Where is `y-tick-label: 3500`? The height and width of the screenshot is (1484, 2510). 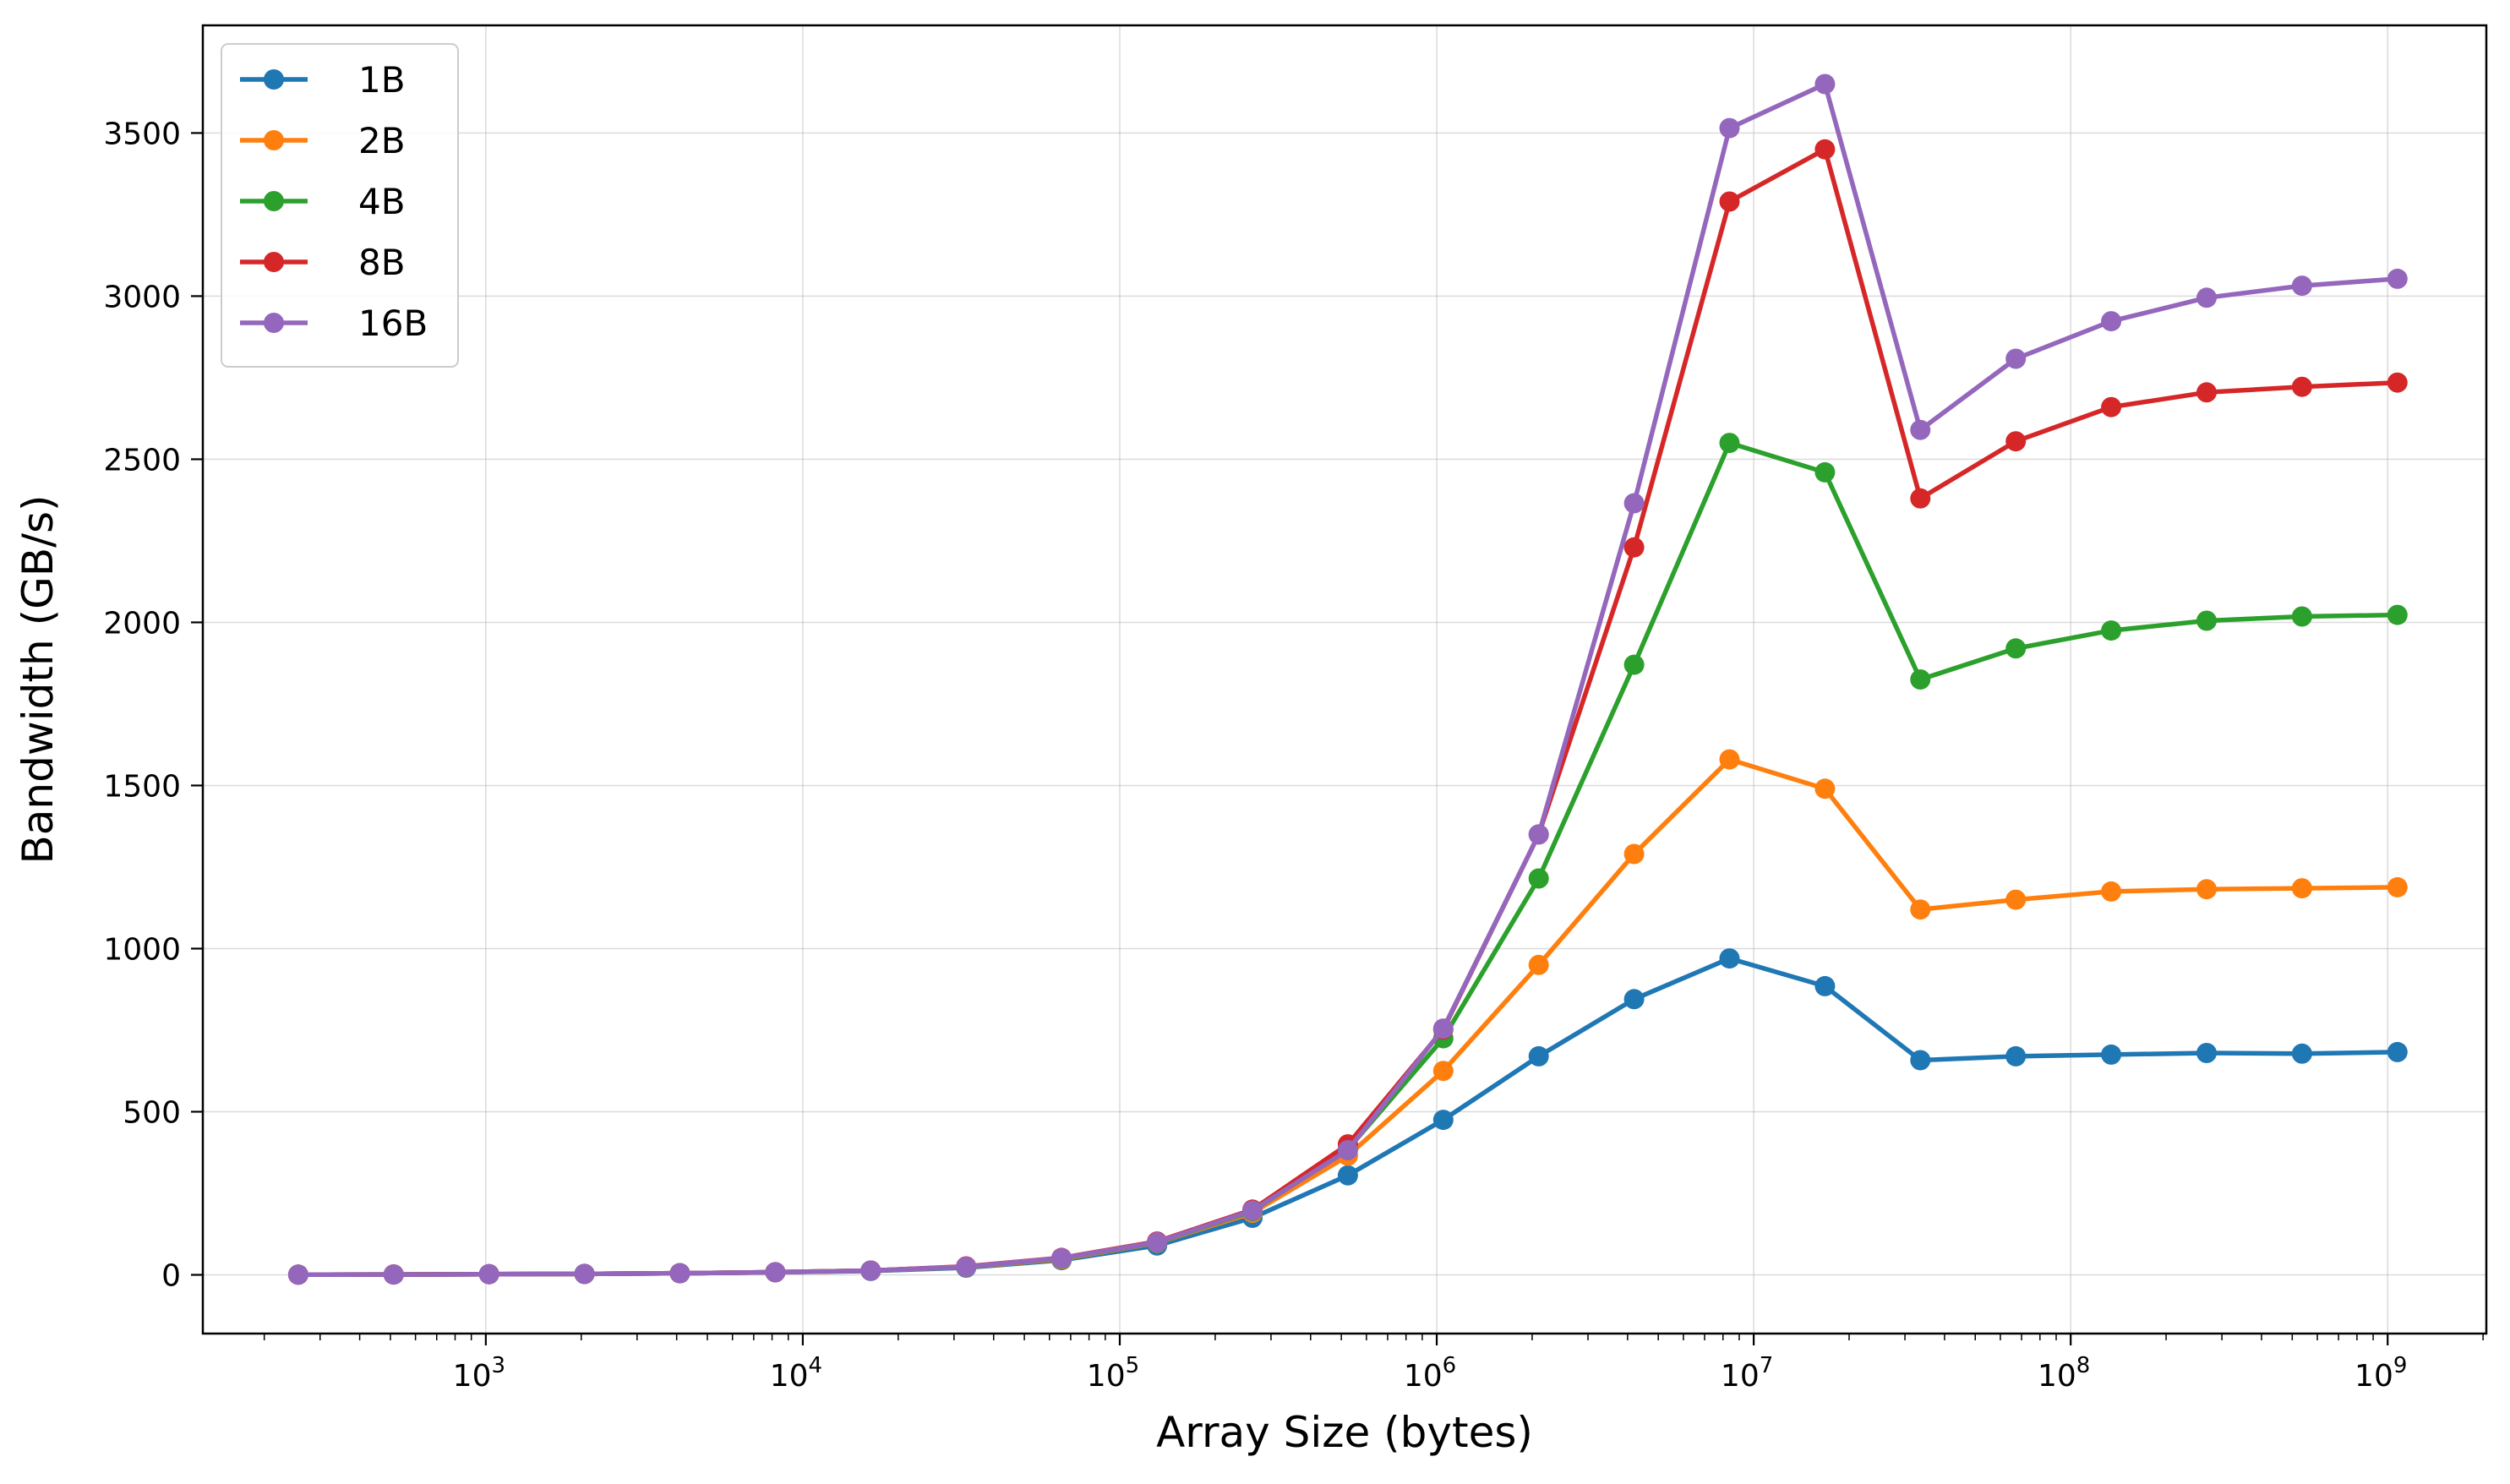
y-tick-label: 3500 is located at coordinates (142, 134).